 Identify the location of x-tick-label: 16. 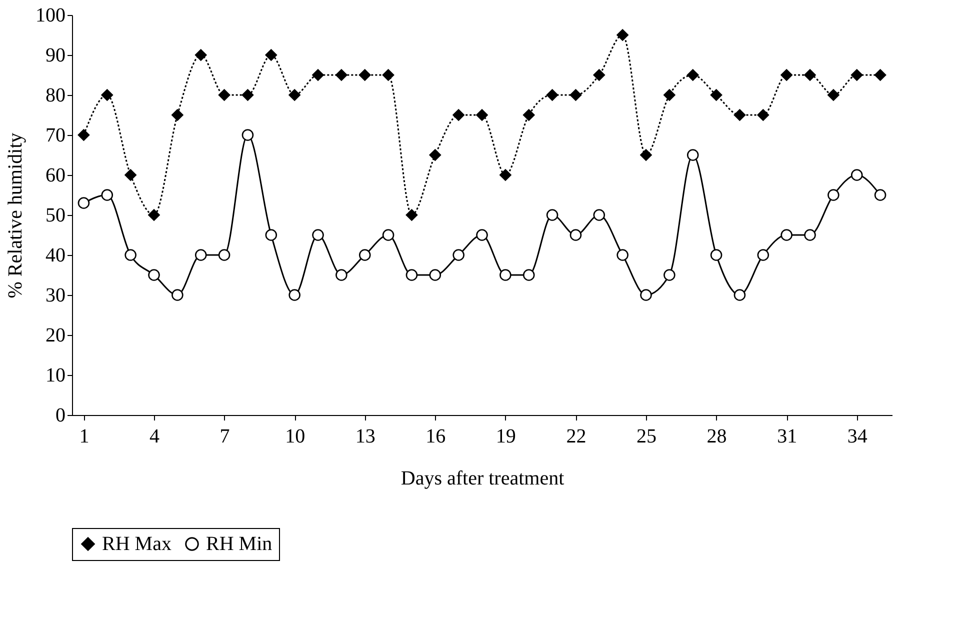
(436, 437).